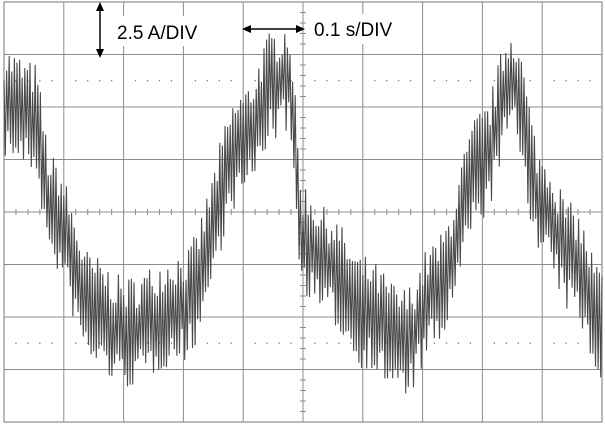 The height and width of the screenshot is (426, 605). I want to click on horizontal-scale-label-bg, so click(358, 29).